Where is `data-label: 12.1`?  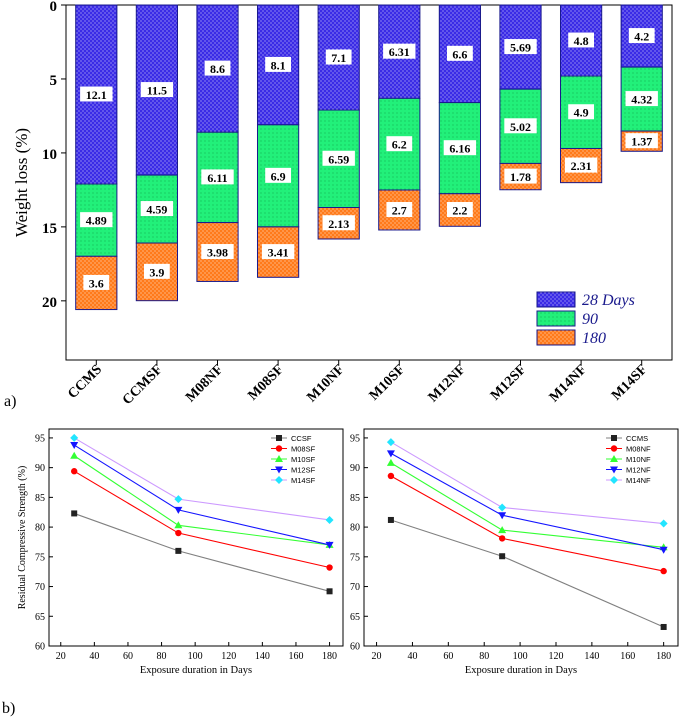 data-label: 12.1 is located at coordinates (96, 95).